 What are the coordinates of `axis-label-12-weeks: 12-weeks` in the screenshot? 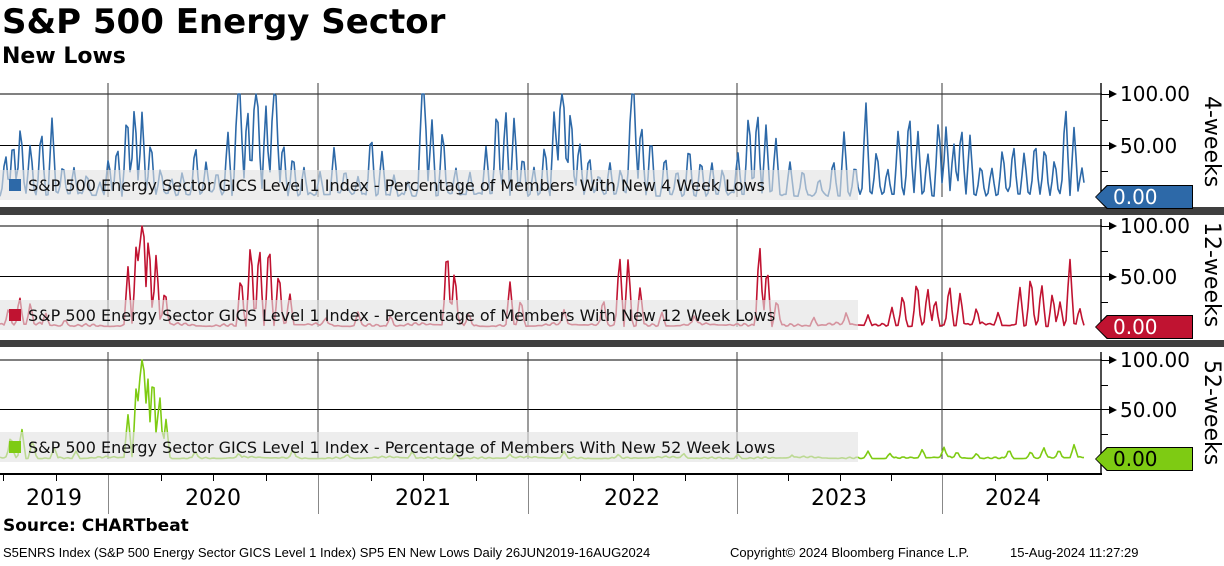 It's located at (1211, 275).